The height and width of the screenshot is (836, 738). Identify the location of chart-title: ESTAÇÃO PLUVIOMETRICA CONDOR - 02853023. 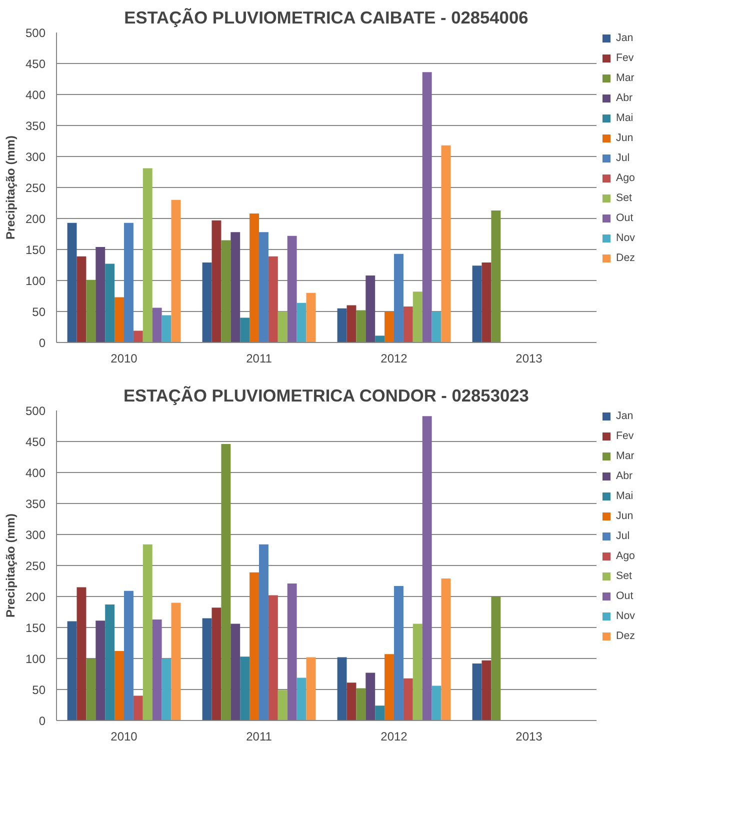
(326, 396).